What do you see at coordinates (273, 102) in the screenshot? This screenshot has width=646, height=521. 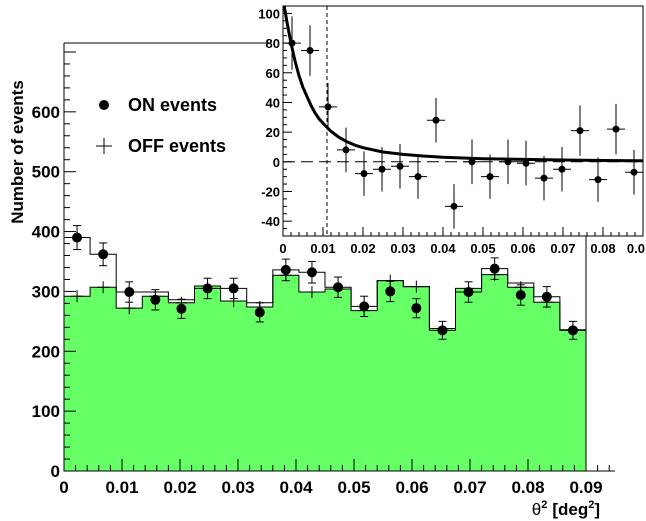 I see `inset-y-tick-label: 40` at bounding box center [273, 102].